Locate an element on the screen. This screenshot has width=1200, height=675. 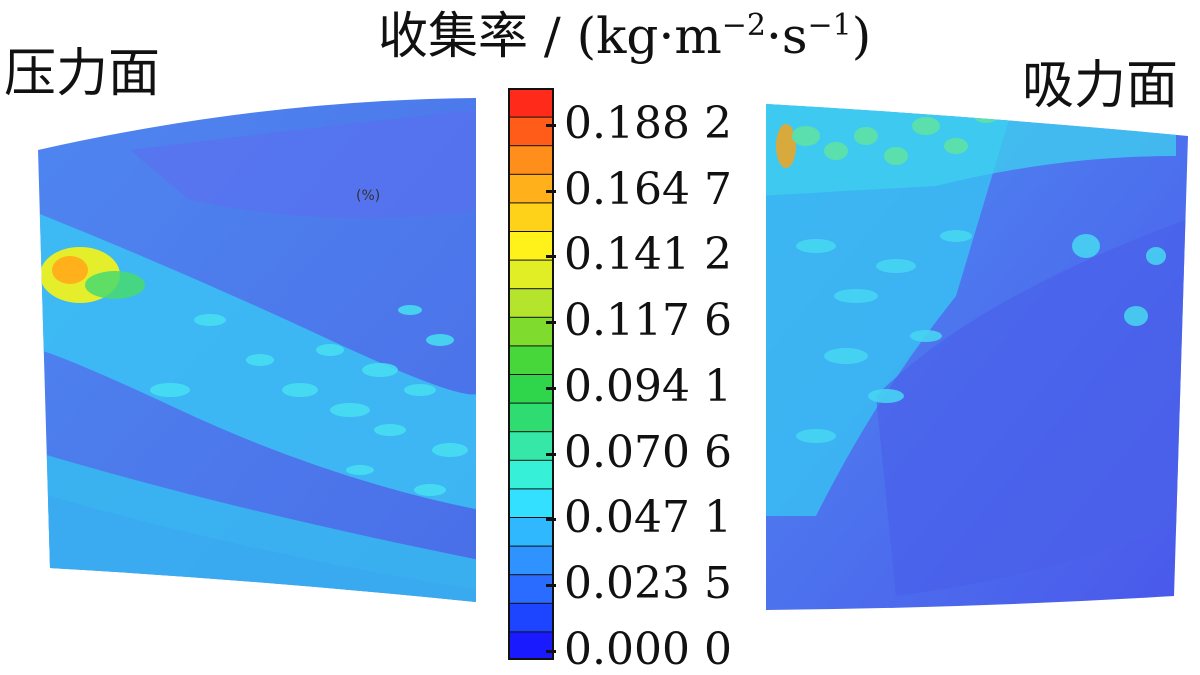
colorbar-tick-label: 0.141 2 is located at coordinates (648, 255).